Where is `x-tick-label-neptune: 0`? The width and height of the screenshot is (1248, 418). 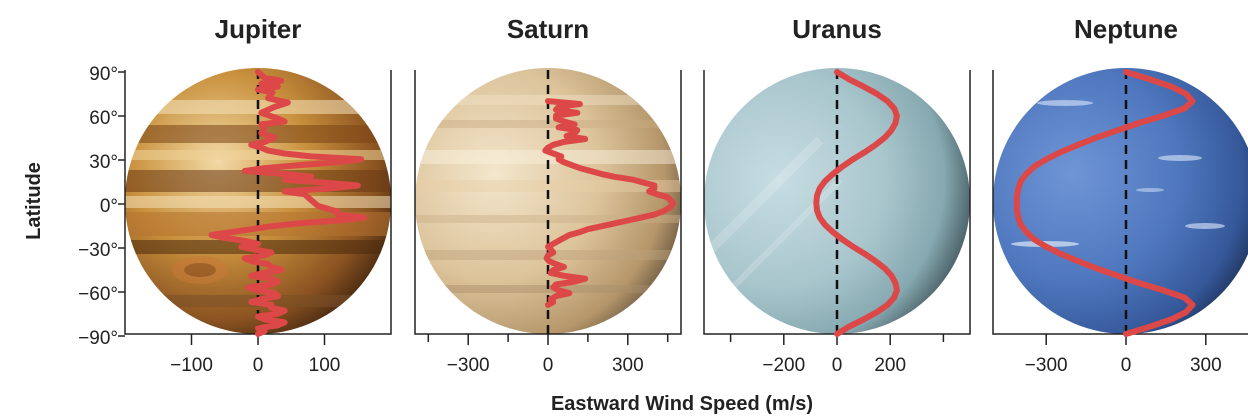
x-tick-label-neptune: 0 is located at coordinates (1126, 365).